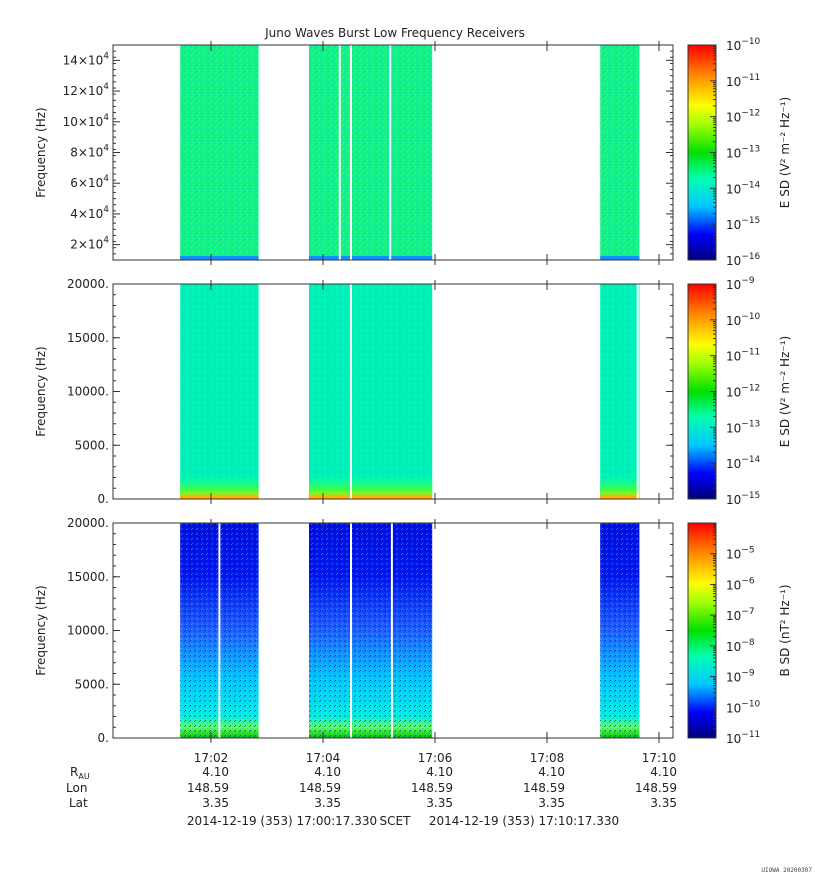  What do you see at coordinates (740, 615) in the screenshot?
I see `colorbar-tick-label: 10⁻⁷` at bounding box center [740, 615].